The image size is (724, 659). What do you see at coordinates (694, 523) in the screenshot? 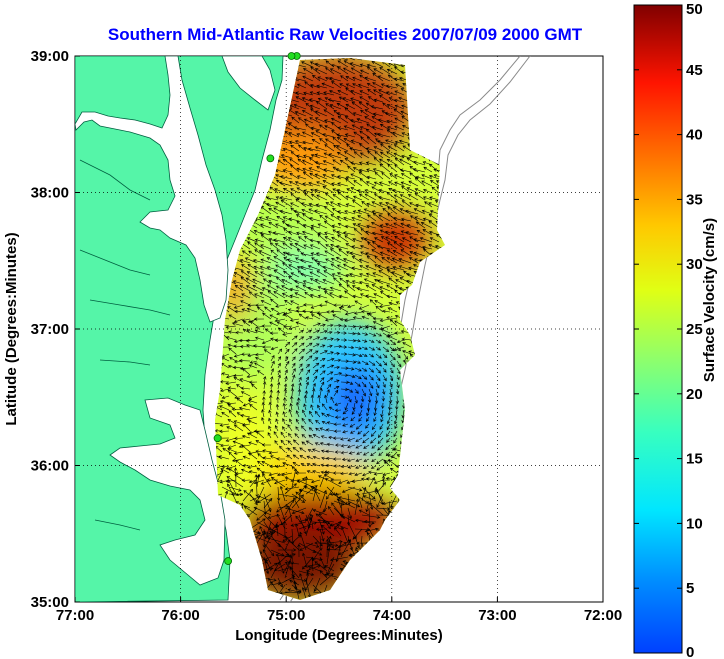
I see `colorbar-tick-label: 10` at bounding box center [694, 523].